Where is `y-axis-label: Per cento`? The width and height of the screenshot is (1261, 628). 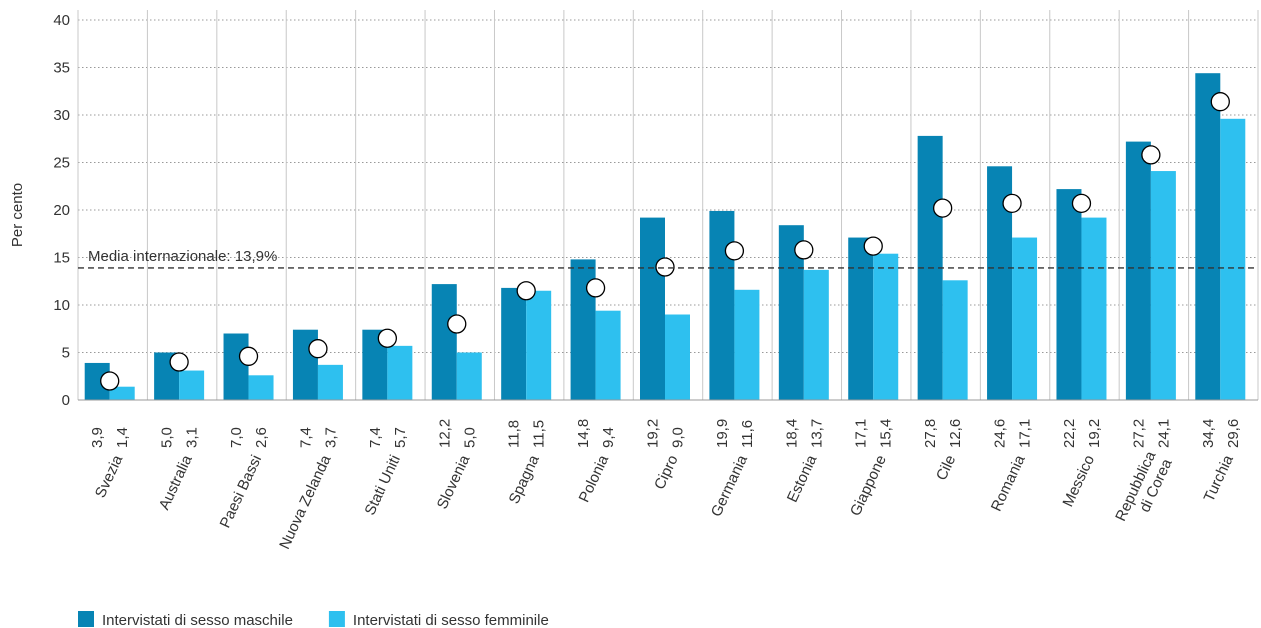
y-axis-label: Per cento is located at coordinates (17, 215).